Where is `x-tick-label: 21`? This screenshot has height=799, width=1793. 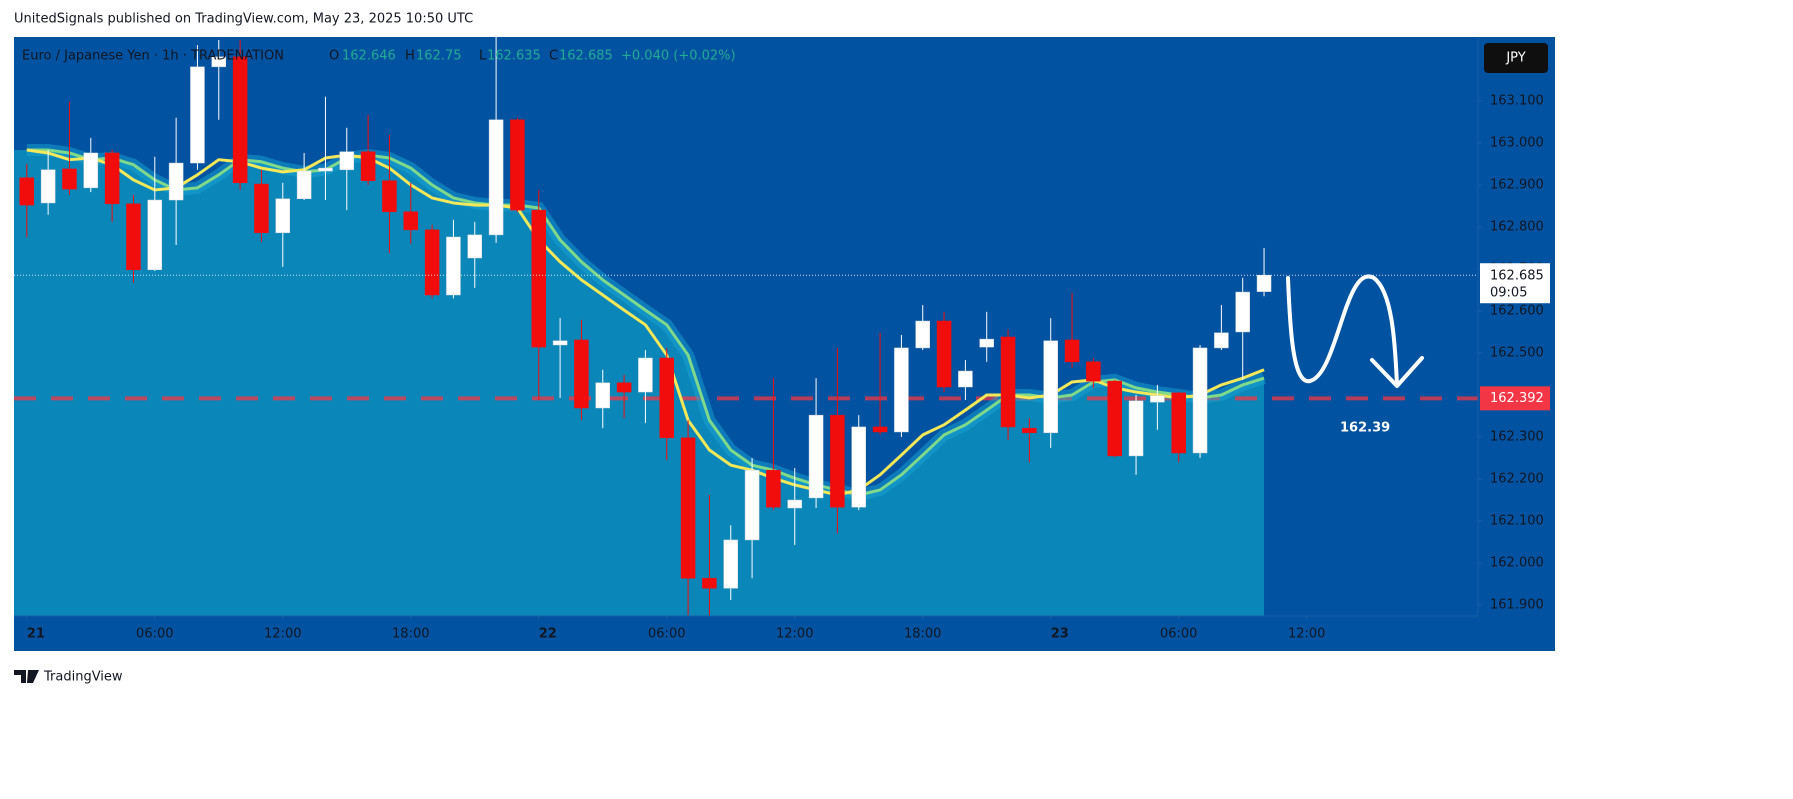
x-tick-label: 21 is located at coordinates (36, 634).